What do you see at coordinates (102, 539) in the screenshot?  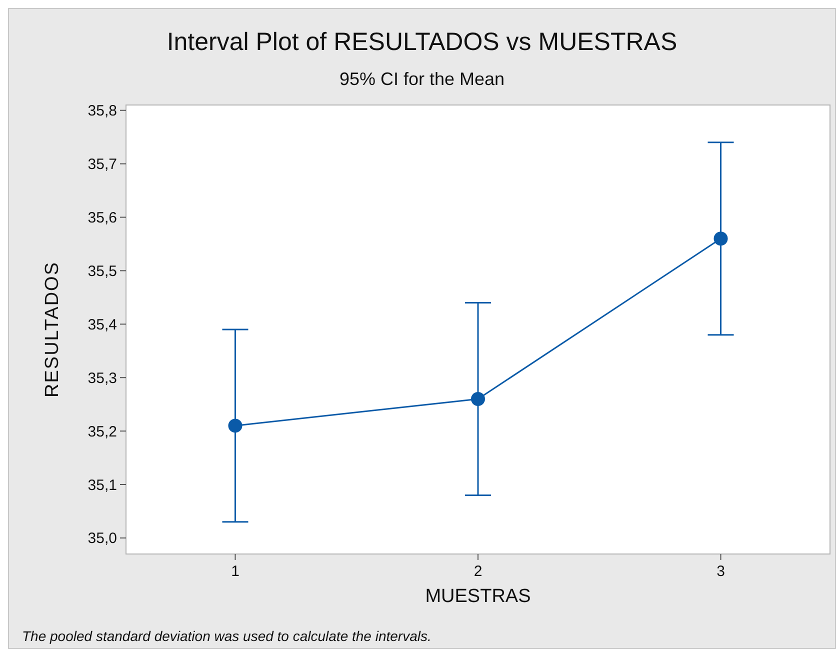 I see `y-tick-label: 35,0` at bounding box center [102, 539].